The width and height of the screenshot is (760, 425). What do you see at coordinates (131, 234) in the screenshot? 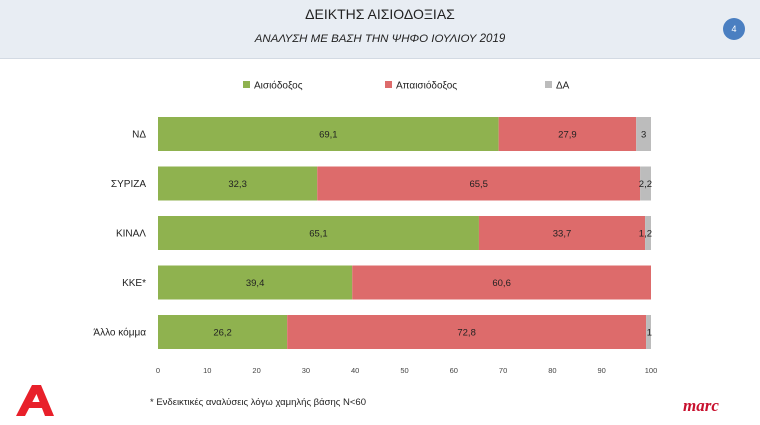
I see `category-label: ΚΙΝΑΛ` at bounding box center [131, 234].